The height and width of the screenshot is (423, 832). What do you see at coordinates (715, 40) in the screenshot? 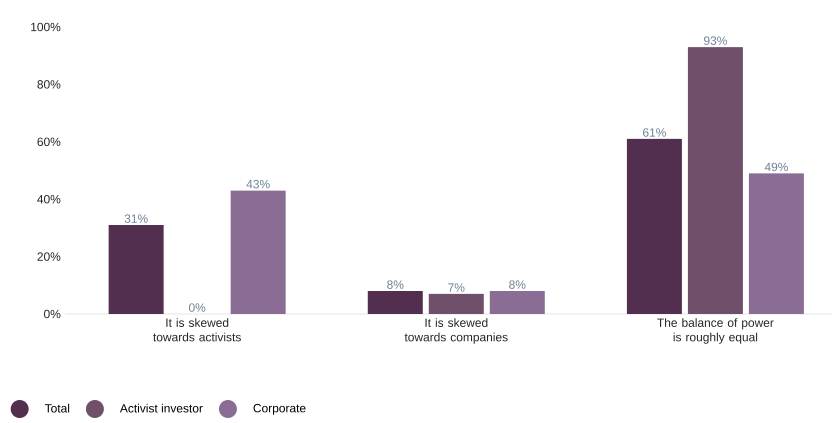
I see `data-label: 93%` at bounding box center [715, 40].